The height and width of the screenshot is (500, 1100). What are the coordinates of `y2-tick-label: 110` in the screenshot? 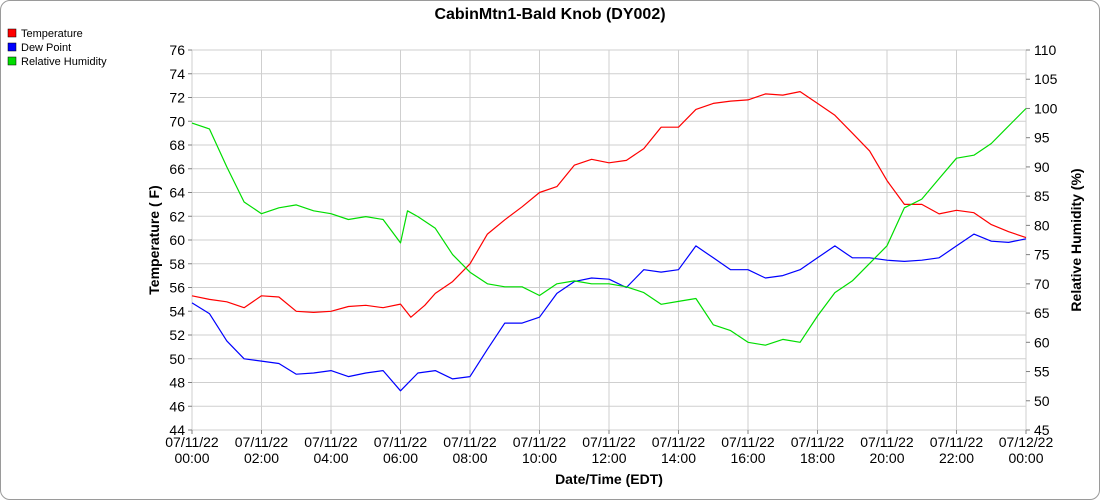 It's located at (1045, 50).